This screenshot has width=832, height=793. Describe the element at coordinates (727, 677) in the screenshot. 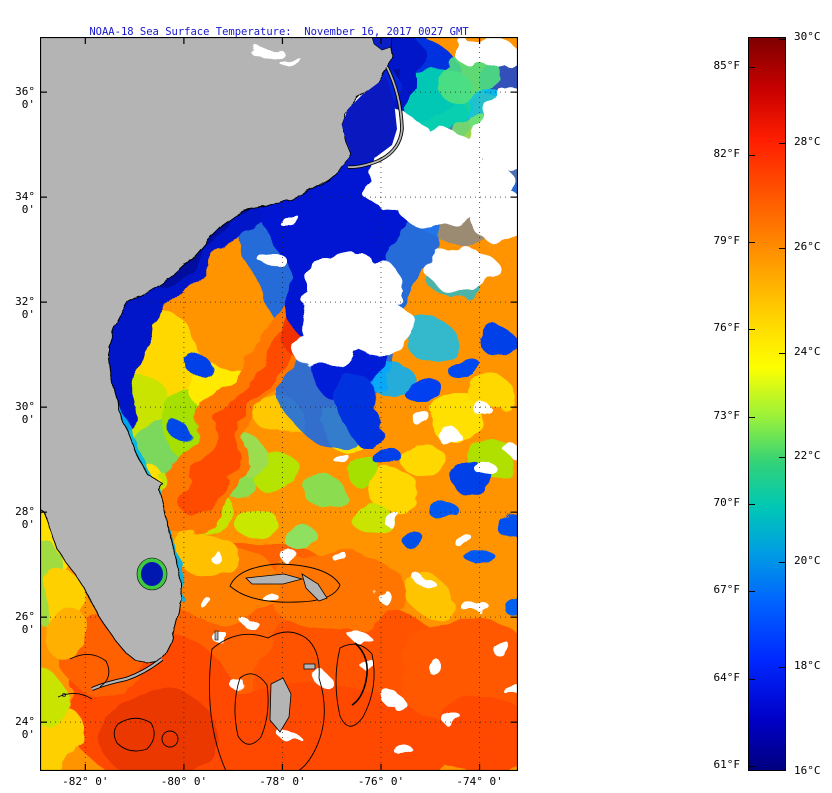

I see `colorbar-f-tick-label: 64°F` at that location.